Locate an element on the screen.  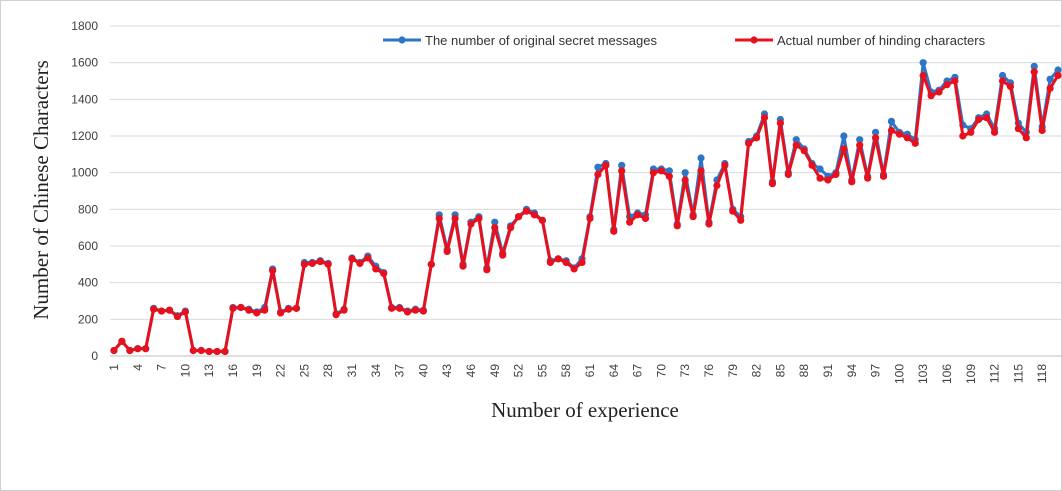
x-tick-label: 109 is located at coordinates (971, 374).